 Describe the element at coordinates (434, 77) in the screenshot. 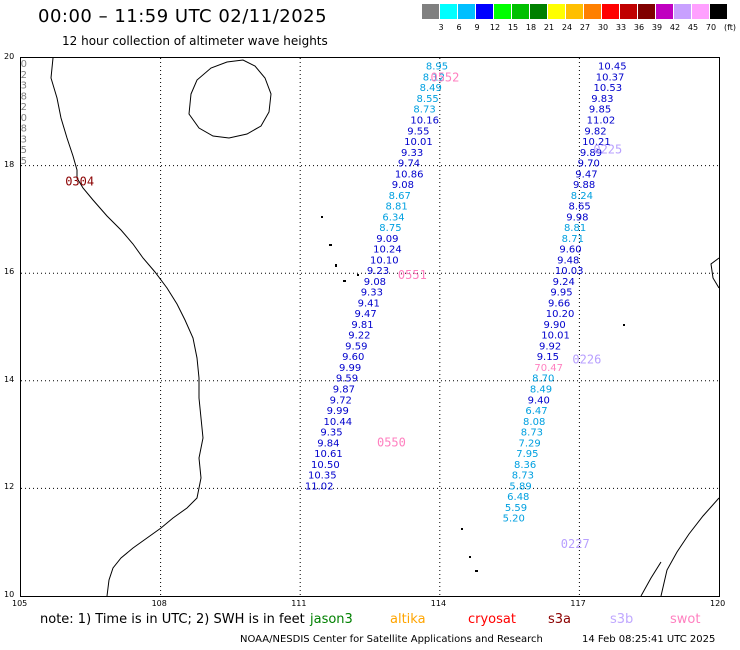

I see `wave-height-value: 8.12` at that location.